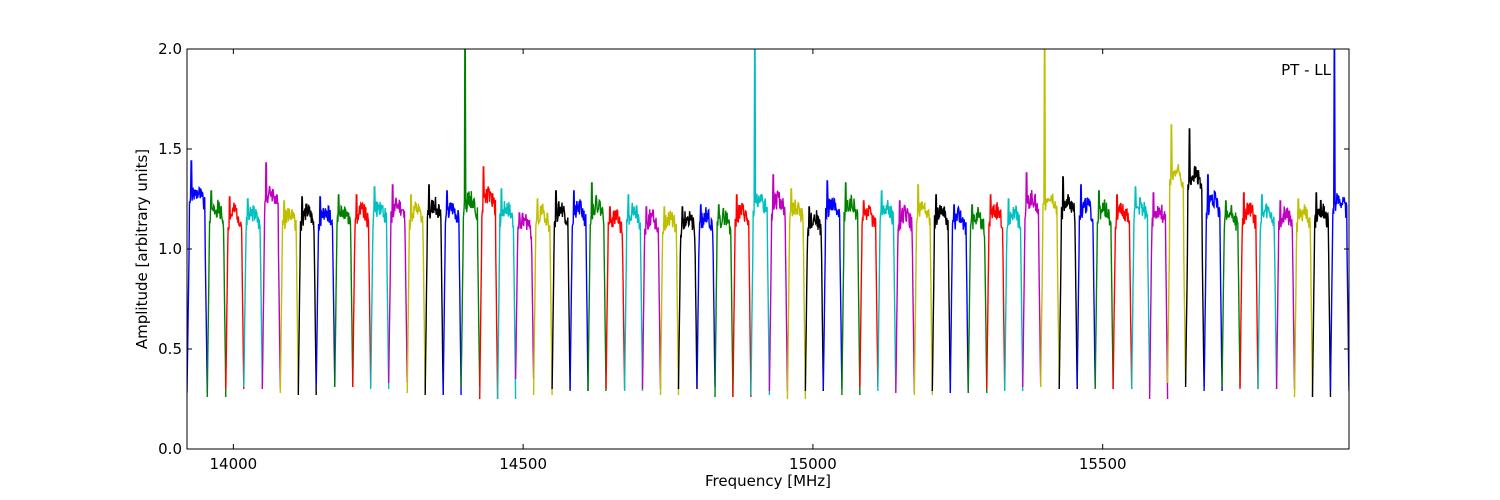 The height and width of the screenshot is (500, 1500). Describe the element at coordinates (1306, 70) in the screenshot. I see `baseline-annotation: PT - LL` at that location.